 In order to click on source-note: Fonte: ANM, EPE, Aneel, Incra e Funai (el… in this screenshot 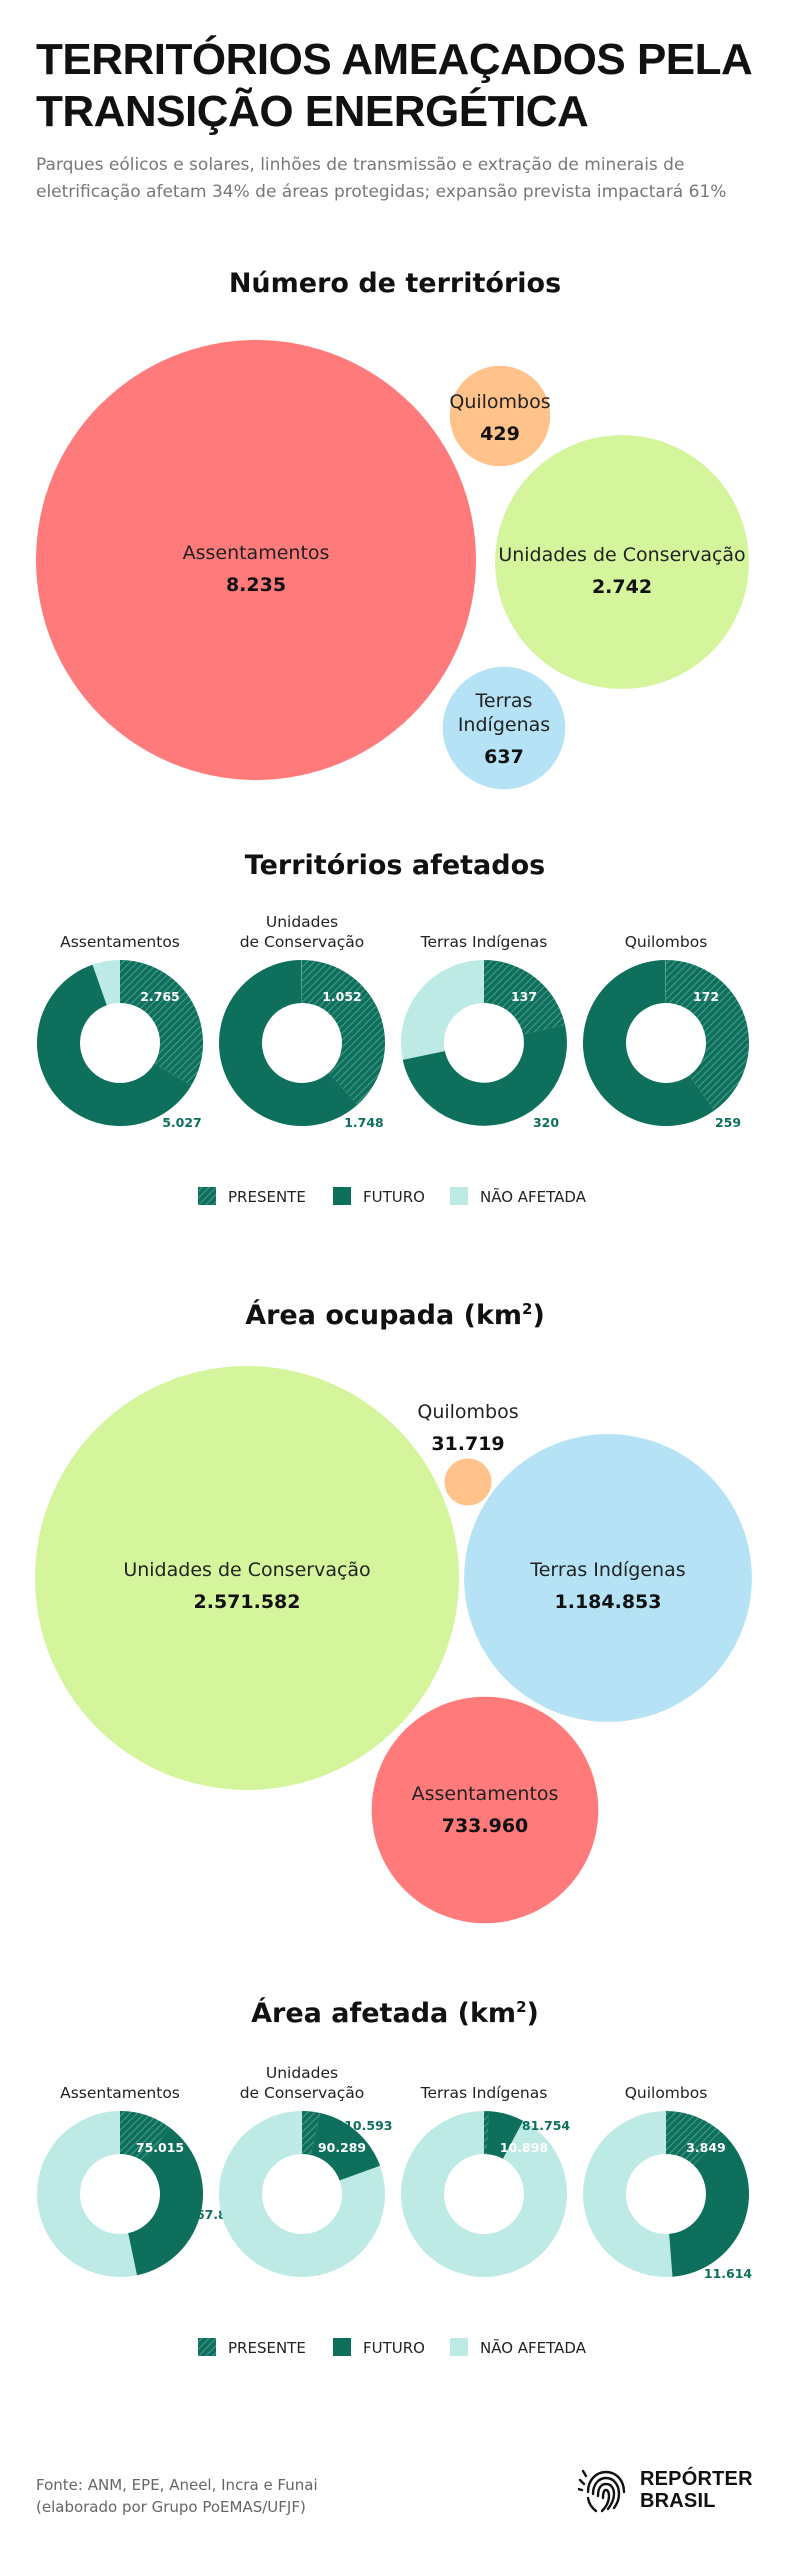, I will do `click(177, 2496)`.